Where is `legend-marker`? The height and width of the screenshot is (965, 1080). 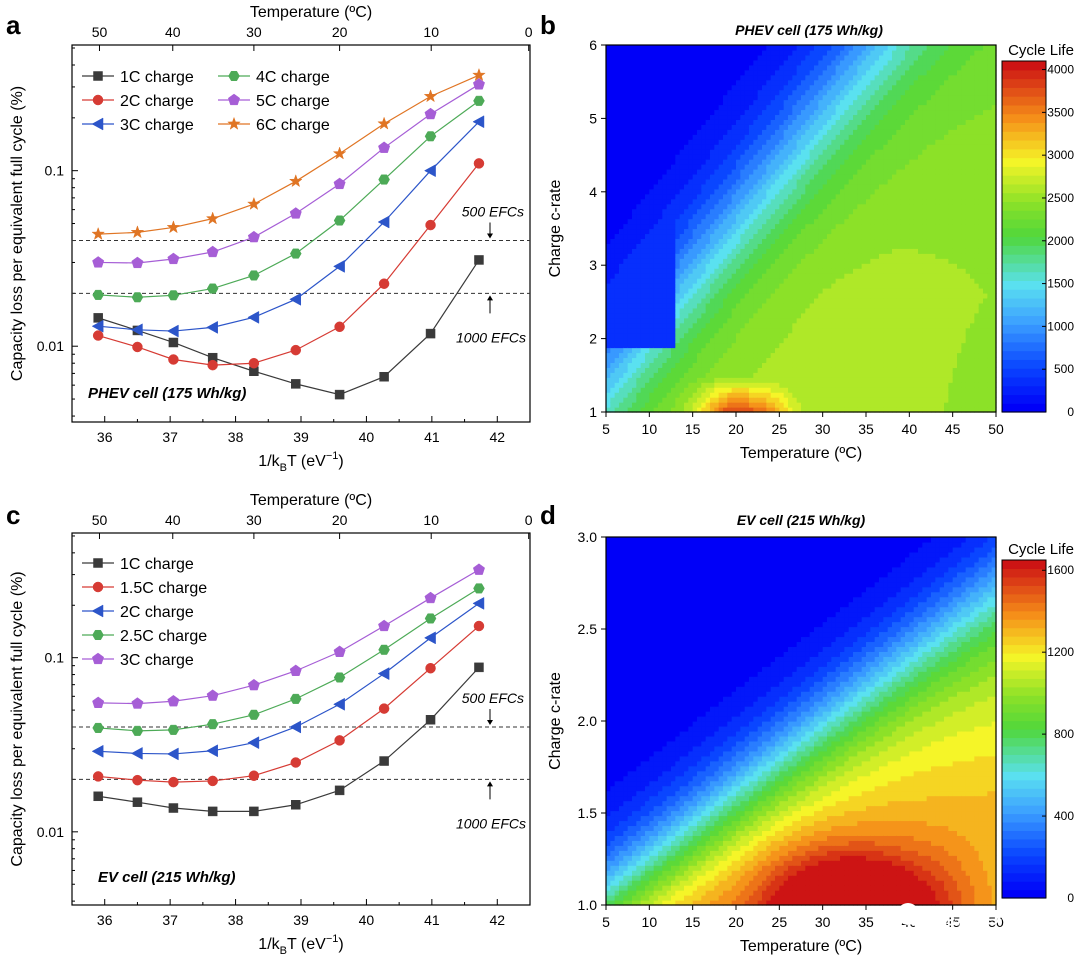
legend-marker is located at coordinates (234, 99).